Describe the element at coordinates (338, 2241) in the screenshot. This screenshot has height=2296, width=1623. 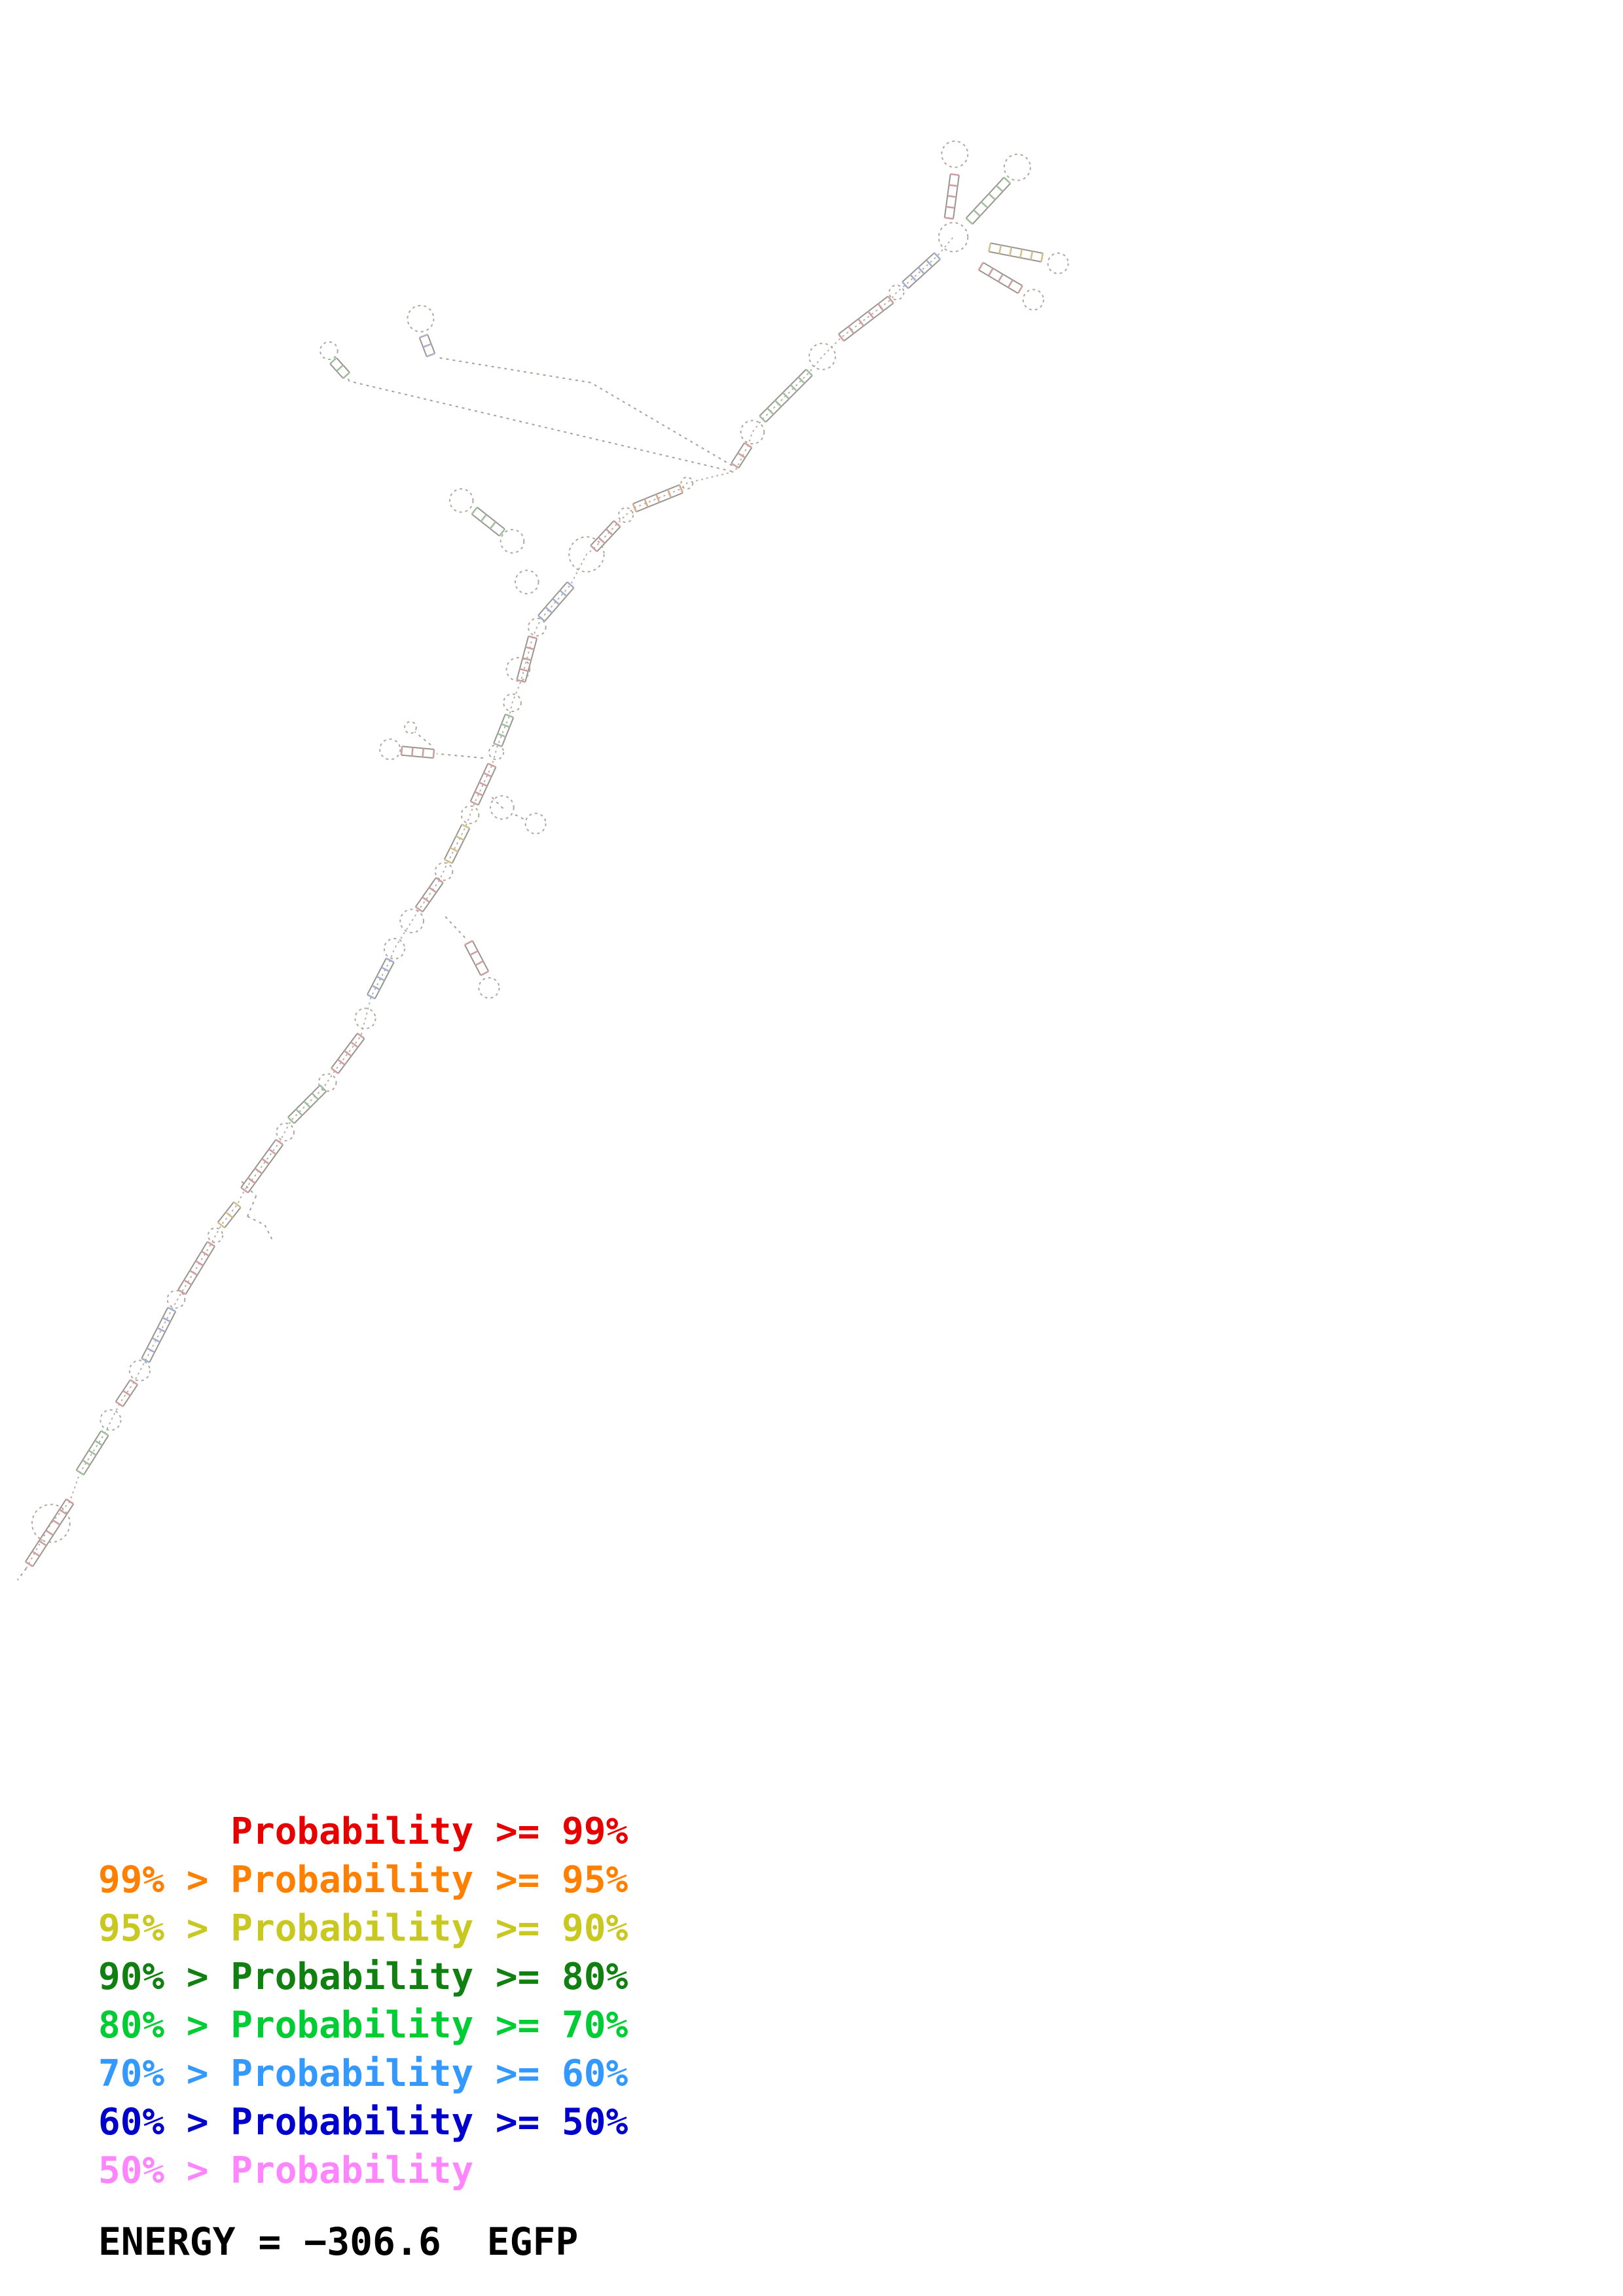
I see `energy-label: ENERGY = −306.6 EGFP` at that location.